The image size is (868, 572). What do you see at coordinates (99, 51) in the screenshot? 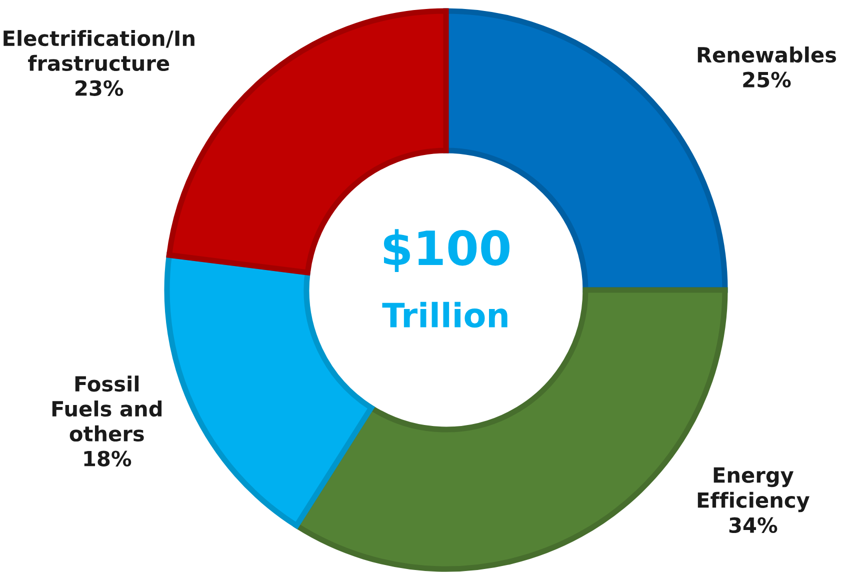
I see `slice-label: Electrification/In frastructure` at bounding box center [99, 51].